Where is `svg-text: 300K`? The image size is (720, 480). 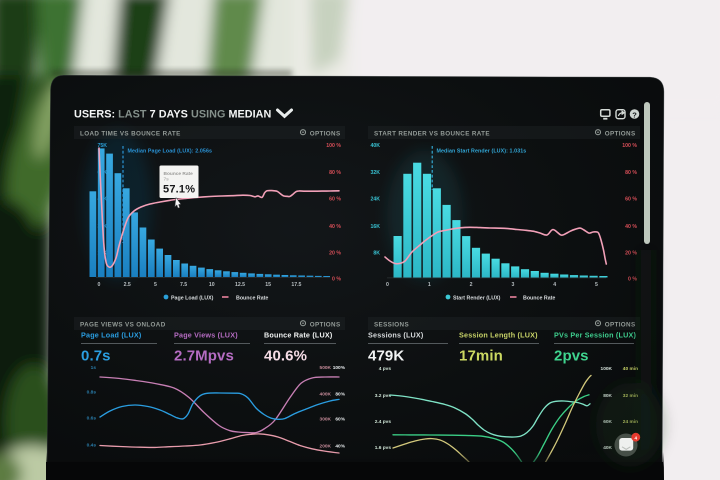
svg-text: 300K is located at coordinates (326, 420).